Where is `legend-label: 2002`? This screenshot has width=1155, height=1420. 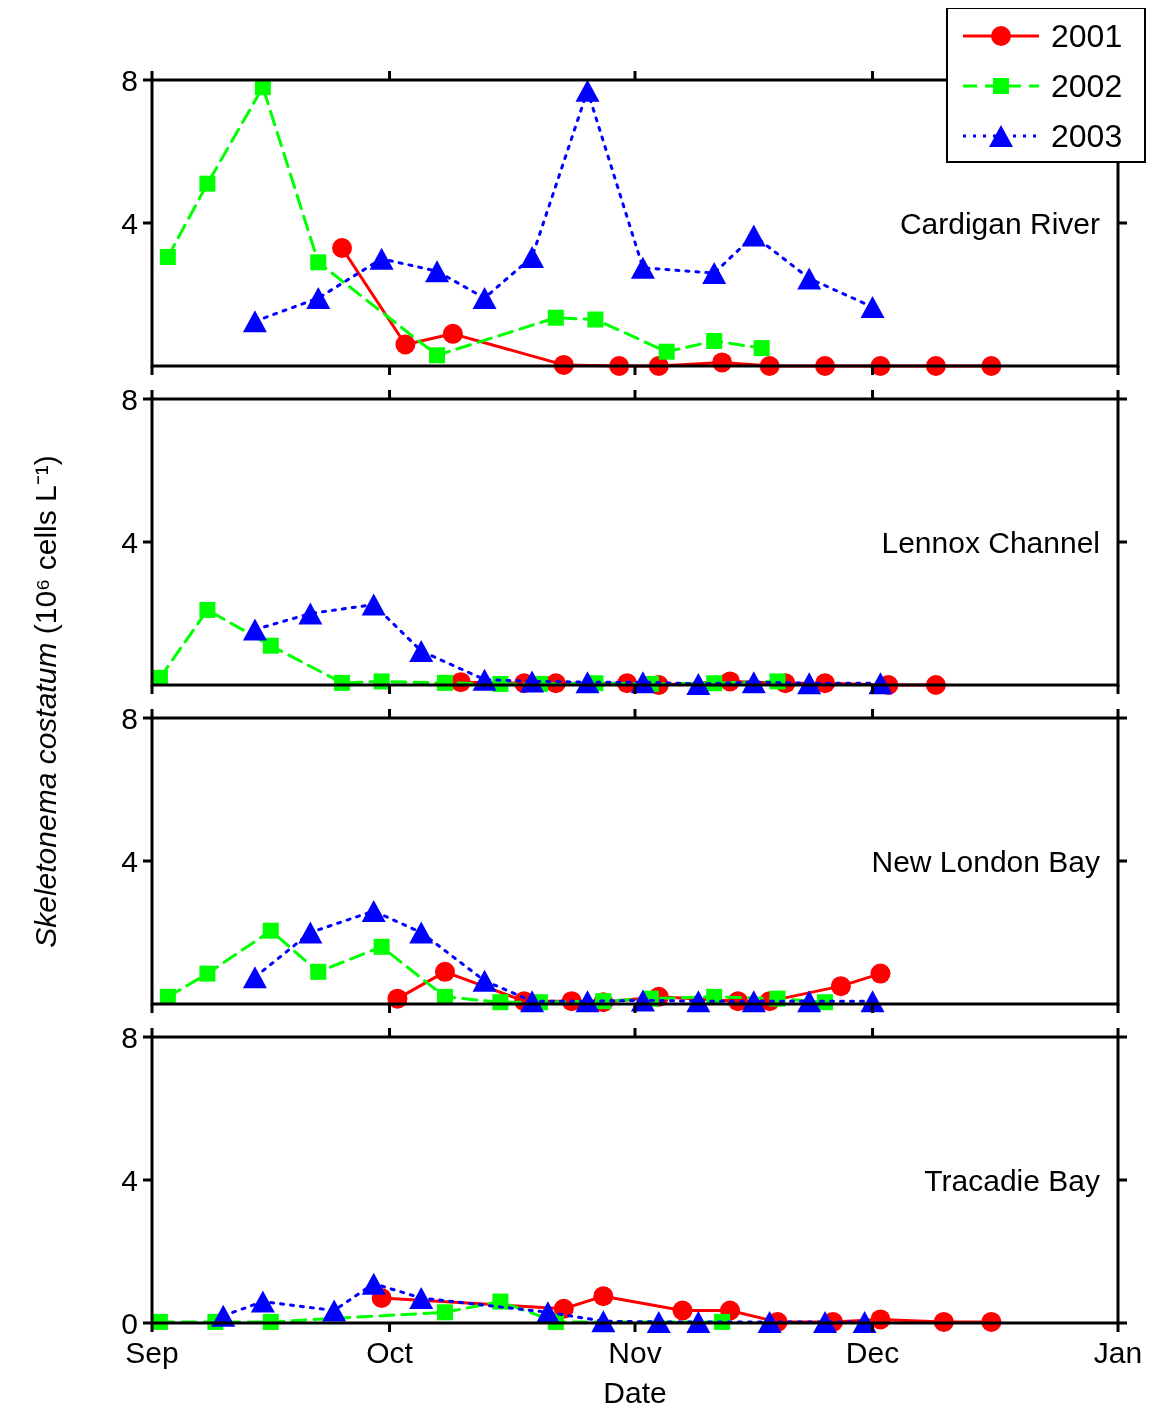
legend-label: 2002 is located at coordinates (1087, 86).